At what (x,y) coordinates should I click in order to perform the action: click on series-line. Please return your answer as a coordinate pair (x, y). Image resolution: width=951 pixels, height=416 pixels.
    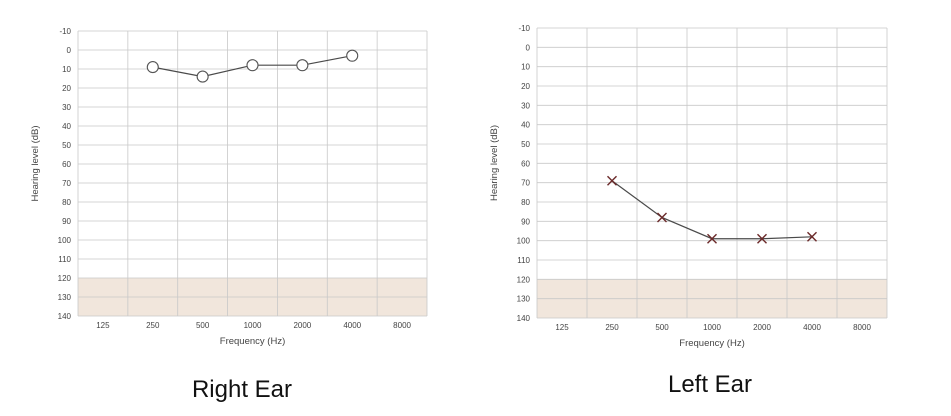
    Looking at the image, I should click on (712, 210).